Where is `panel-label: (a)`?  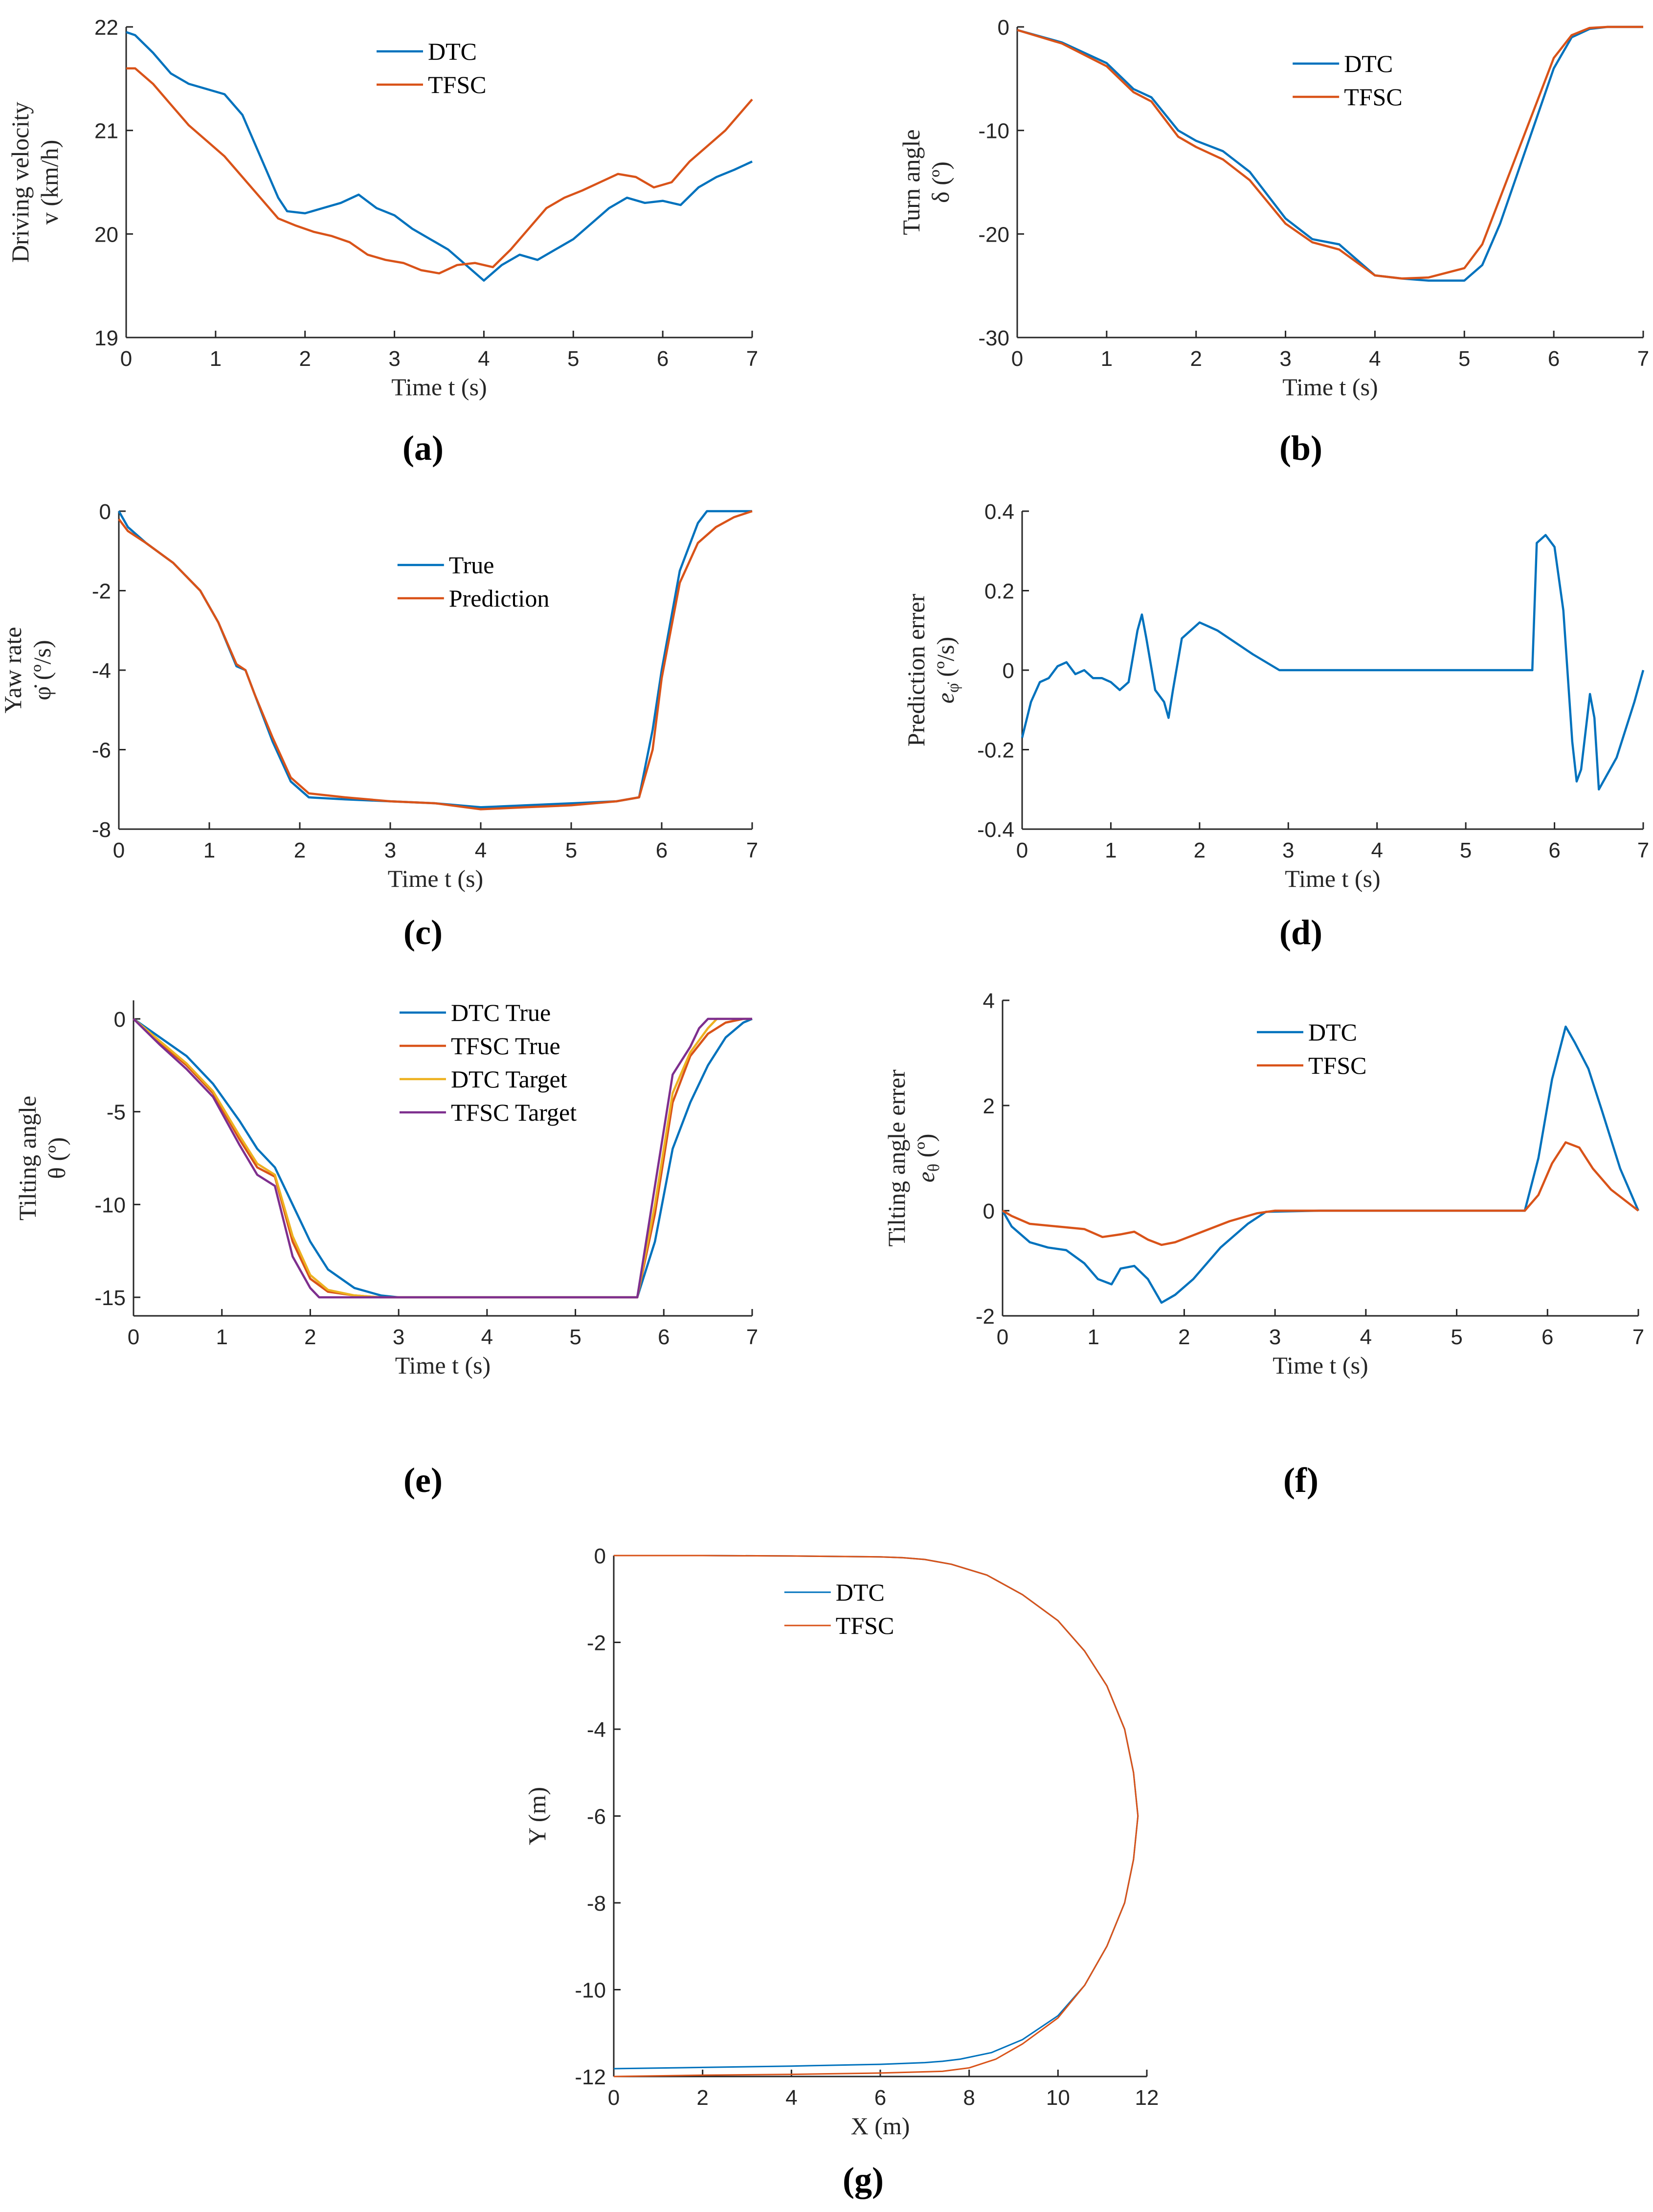
panel-label: (a) is located at coordinates (423, 448).